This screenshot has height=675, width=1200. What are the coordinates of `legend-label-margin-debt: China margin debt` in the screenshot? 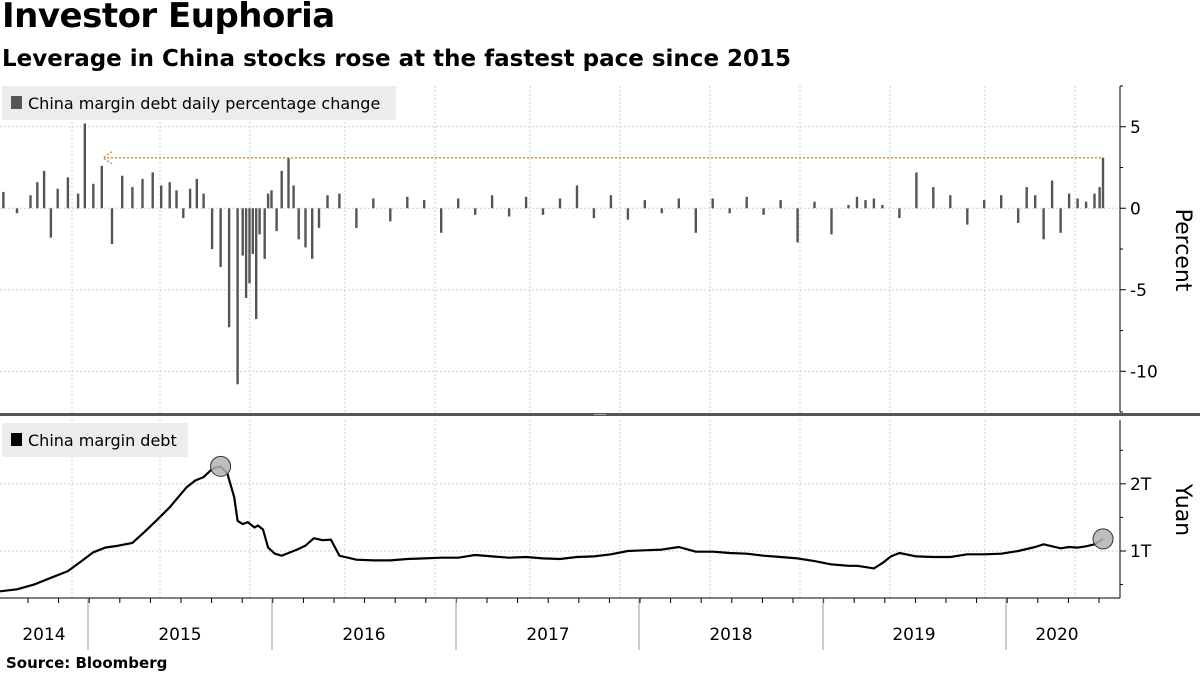 It's located at (102, 440).